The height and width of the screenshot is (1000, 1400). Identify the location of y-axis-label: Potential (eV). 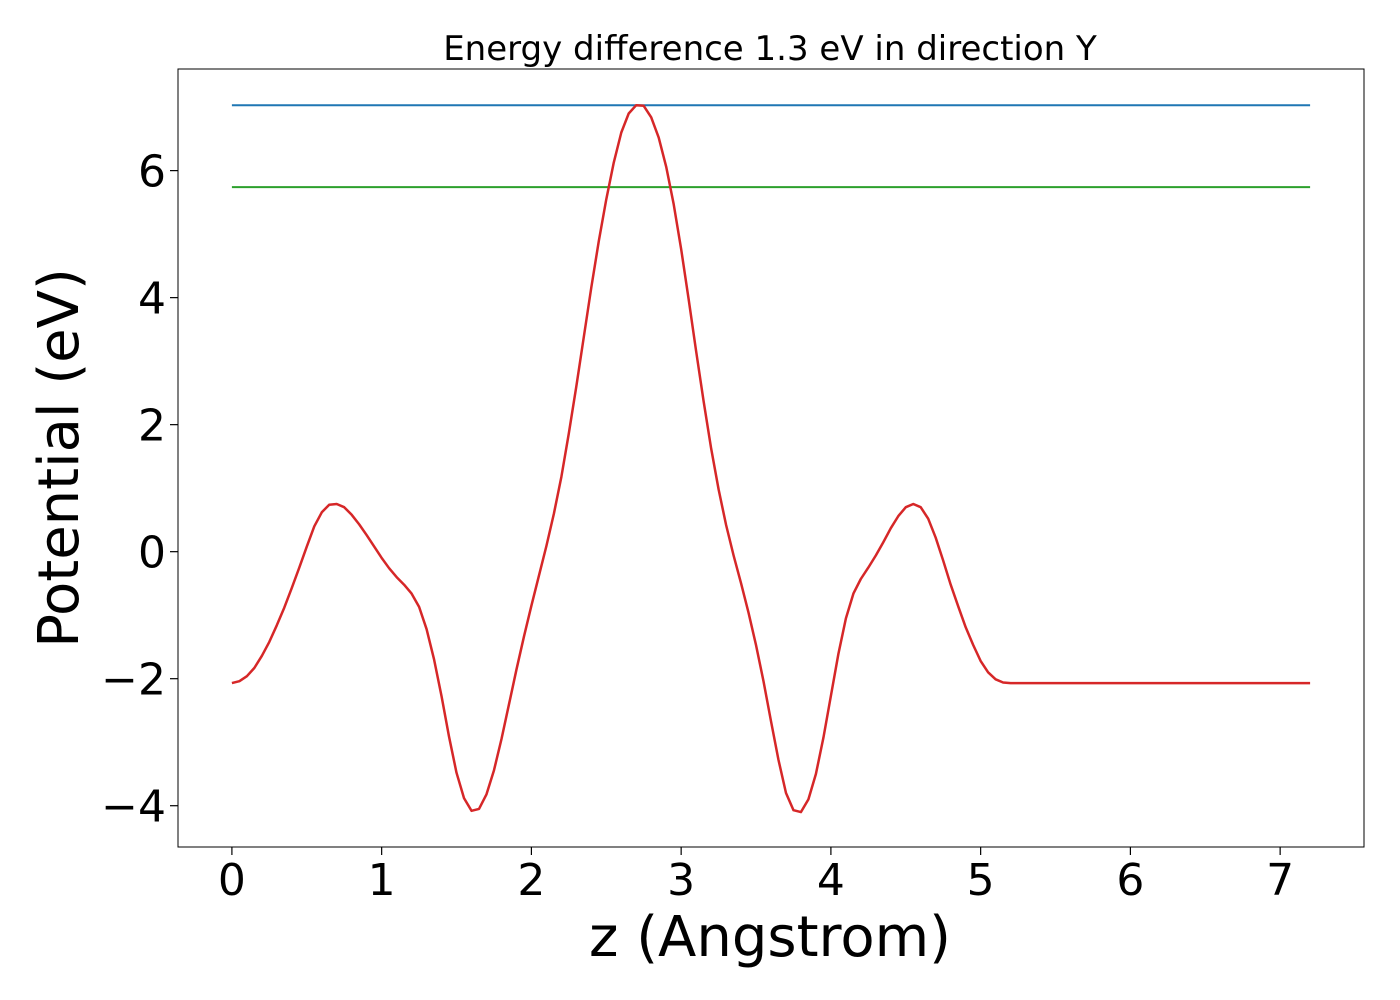
(59, 458).